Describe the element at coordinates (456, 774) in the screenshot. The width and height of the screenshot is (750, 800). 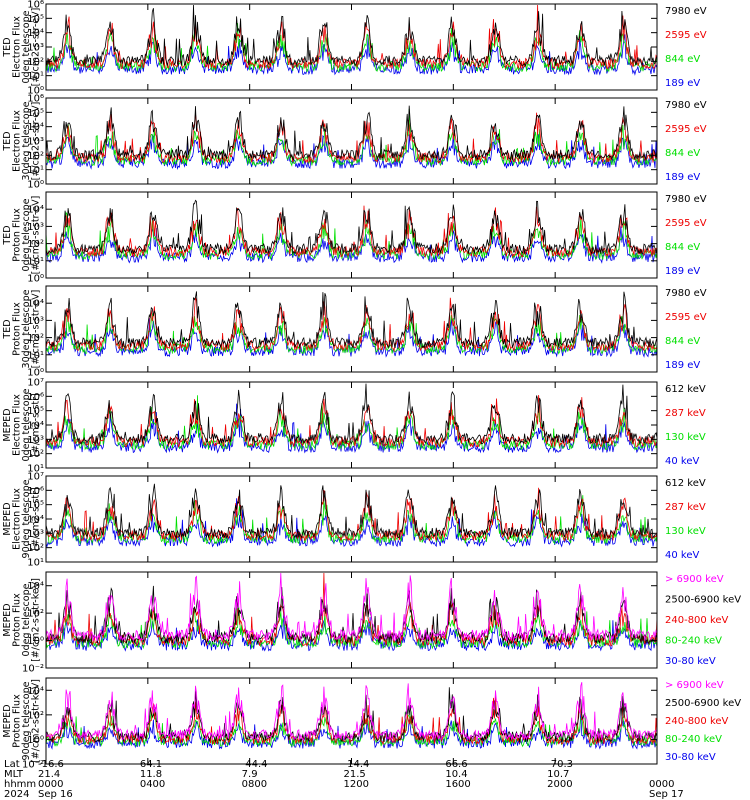
I see `x-tick-mlt: 10.4` at that location.